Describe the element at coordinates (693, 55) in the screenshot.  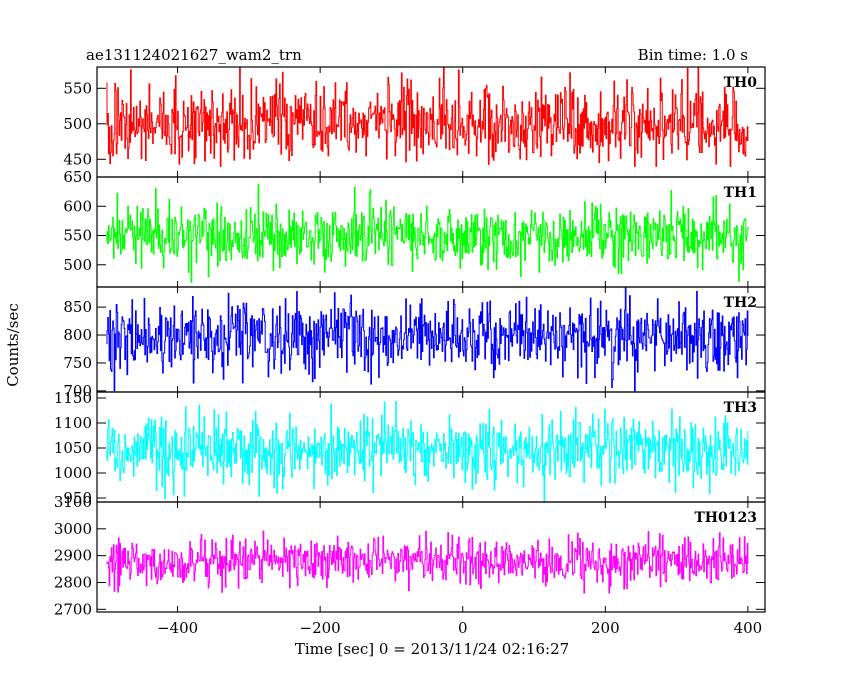
I see `bin-time-label: Bin time: 1.0 s` at that location.